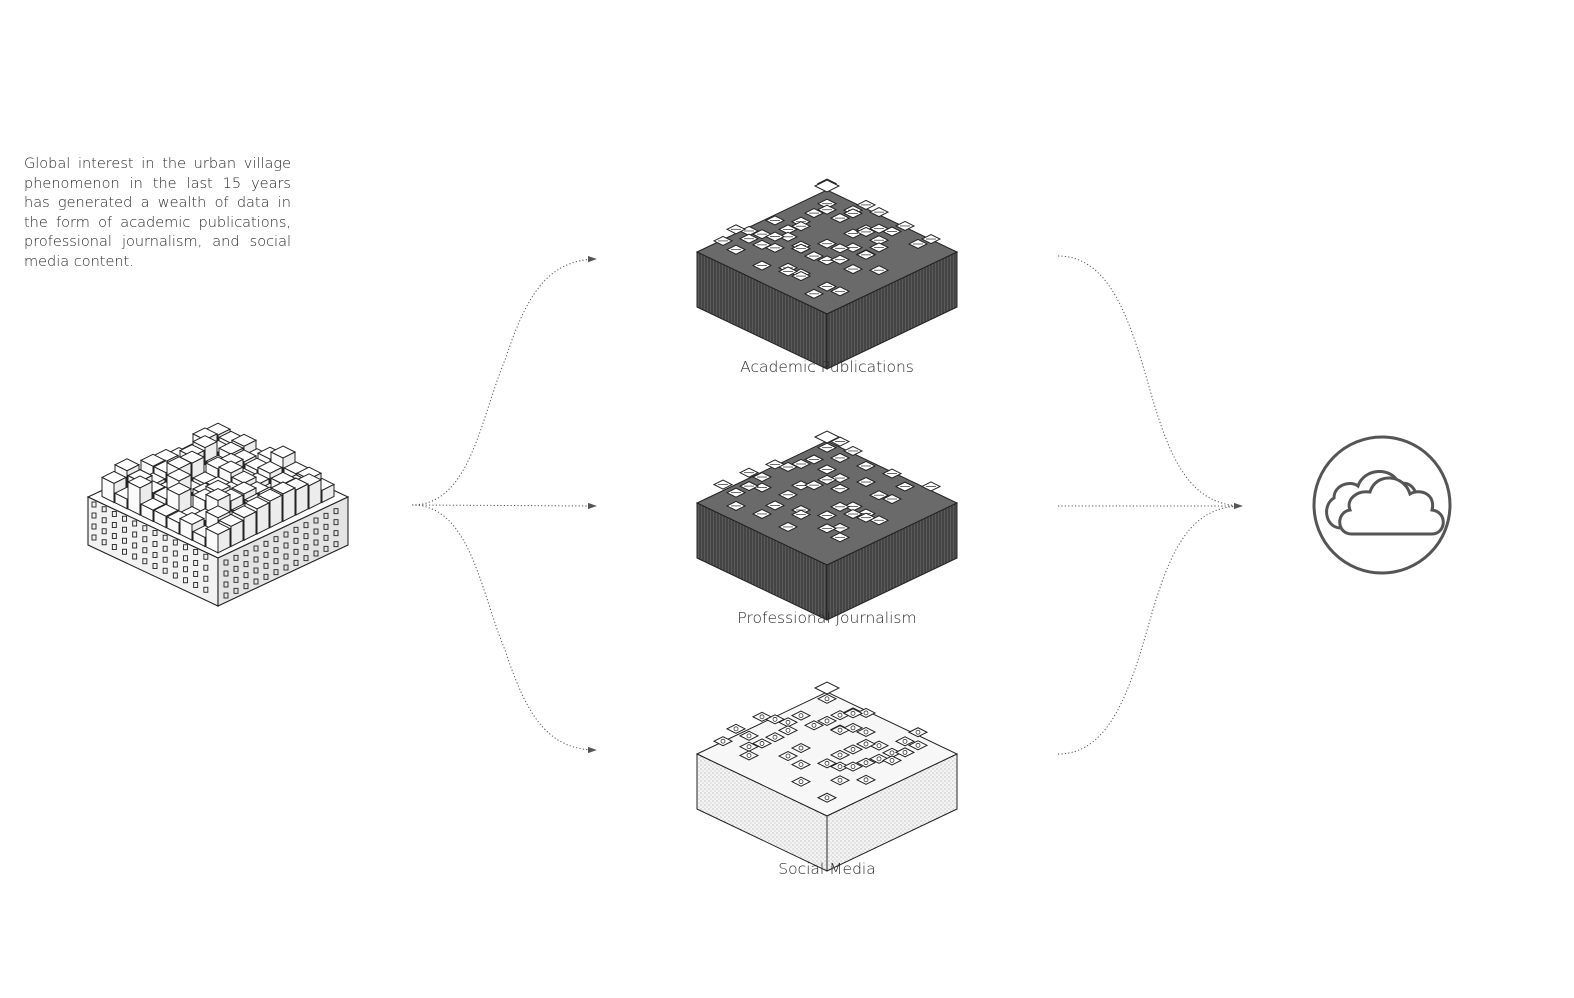 This screenshot has height=998, width=1574. What do you see at coordinates (827, 367) in the screenshot?
I see `label-academic-publications: Academic Publications` at bounding box center [827, 367].